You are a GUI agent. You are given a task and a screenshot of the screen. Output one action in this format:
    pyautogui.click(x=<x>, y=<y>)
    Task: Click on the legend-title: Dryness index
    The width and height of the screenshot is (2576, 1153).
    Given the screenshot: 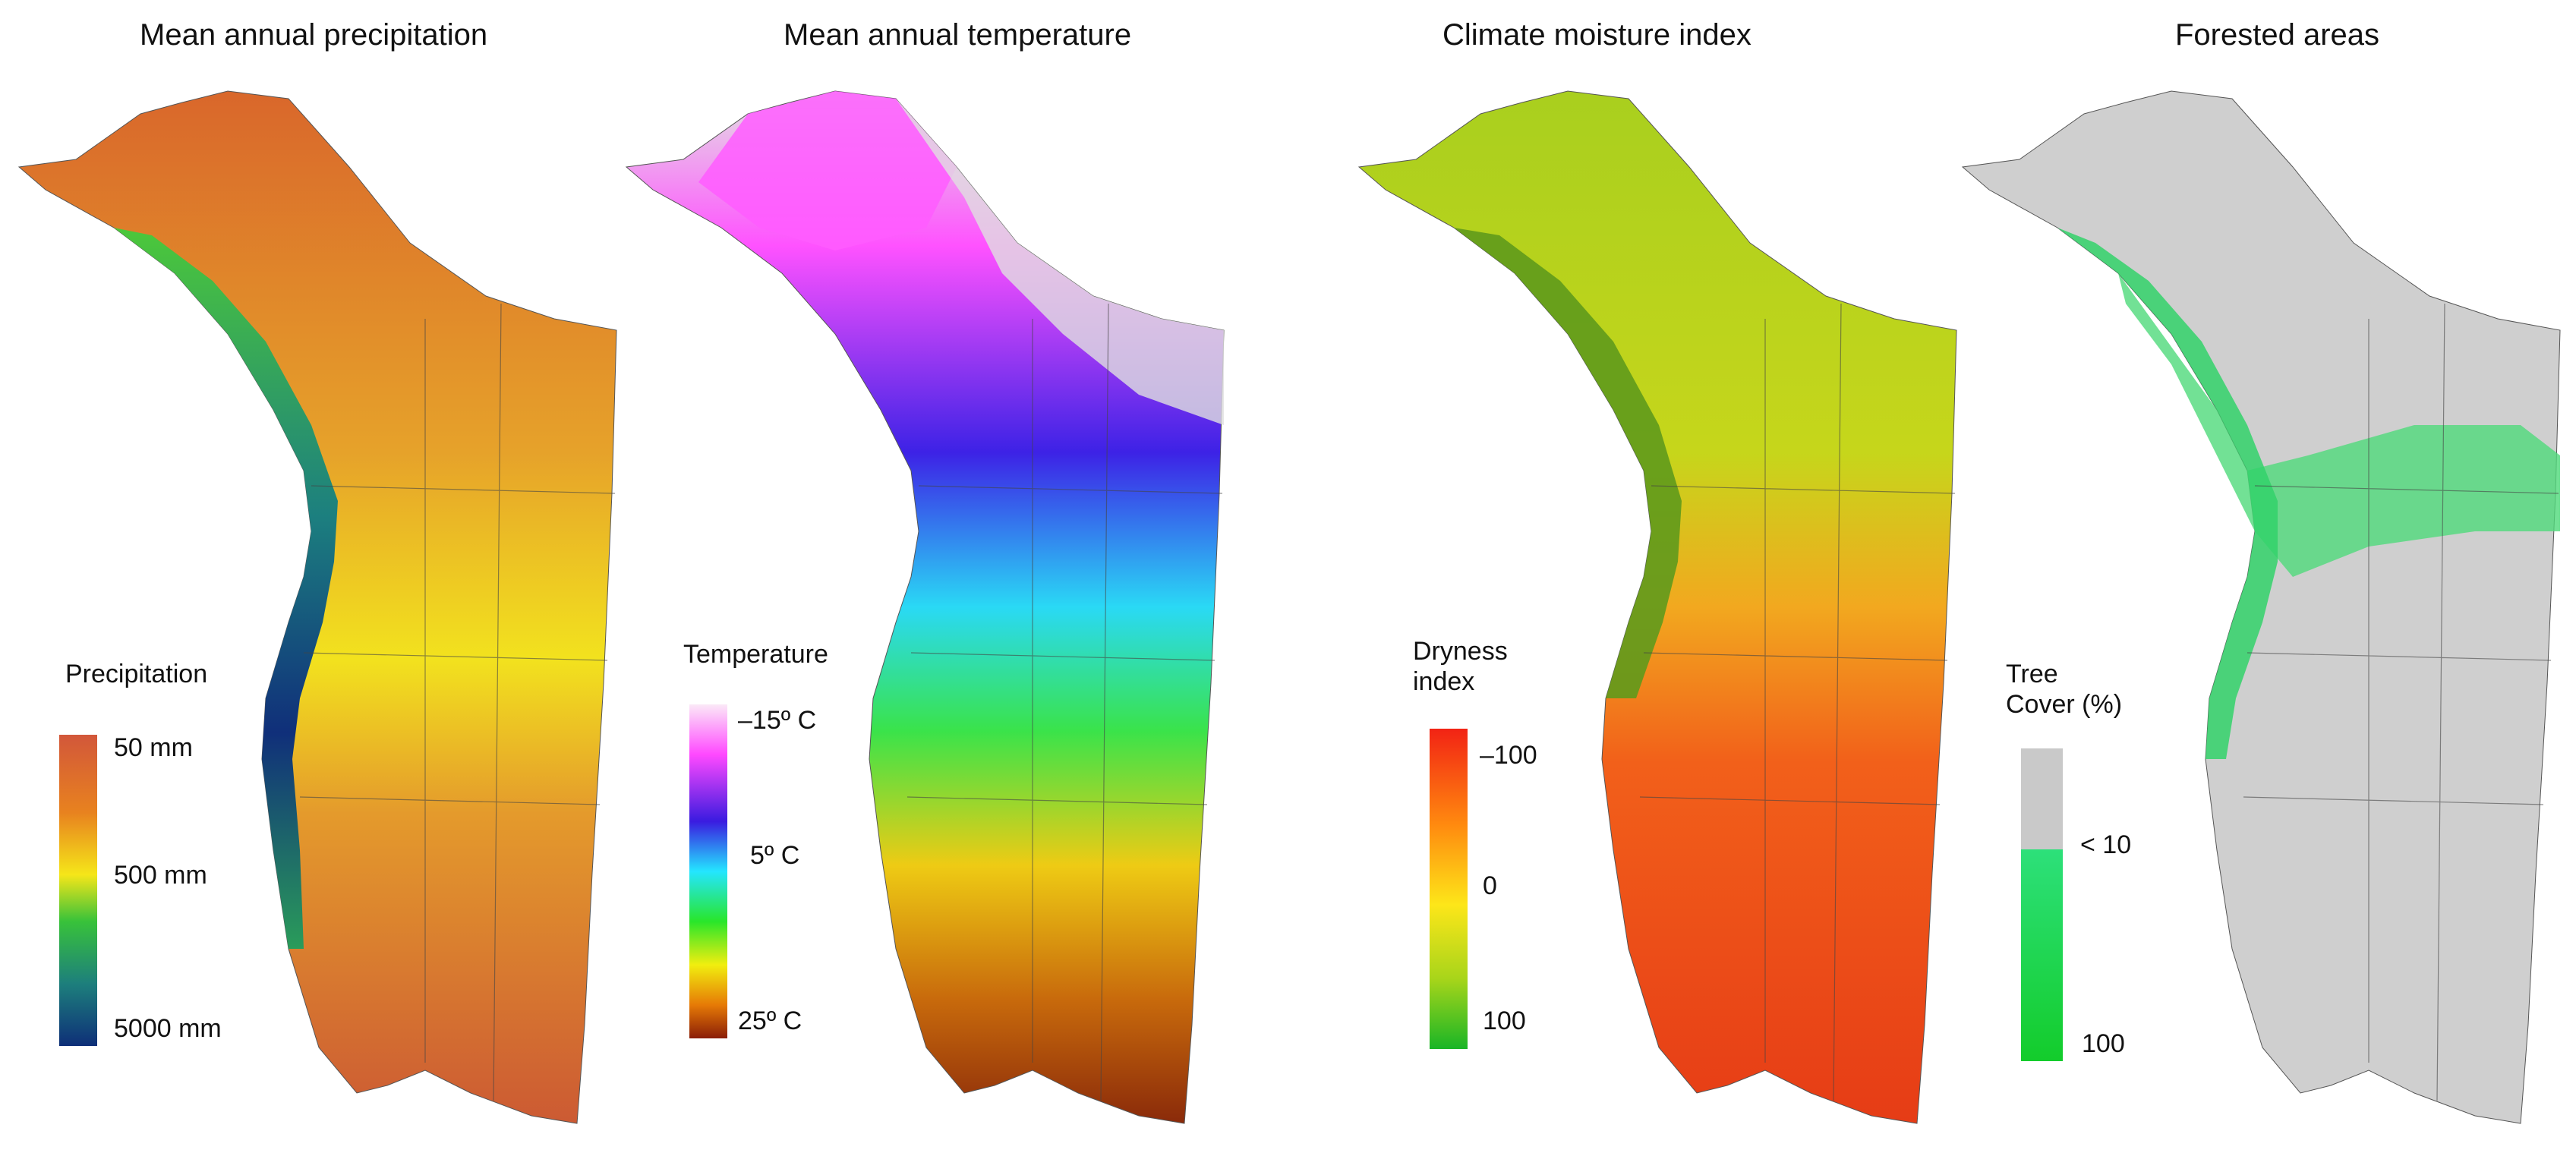 What is the action you would take?
    pyautogui.click(x=1460, y=666)
    